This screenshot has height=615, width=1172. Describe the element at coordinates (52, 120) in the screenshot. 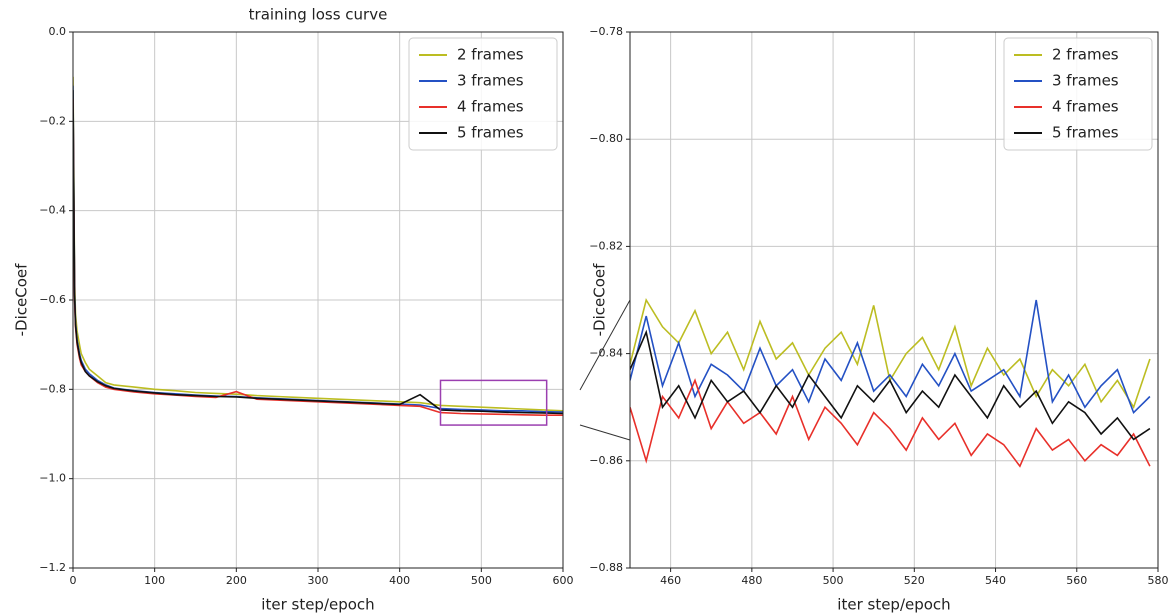

I see `y-tick-label: −0.2` at that location.